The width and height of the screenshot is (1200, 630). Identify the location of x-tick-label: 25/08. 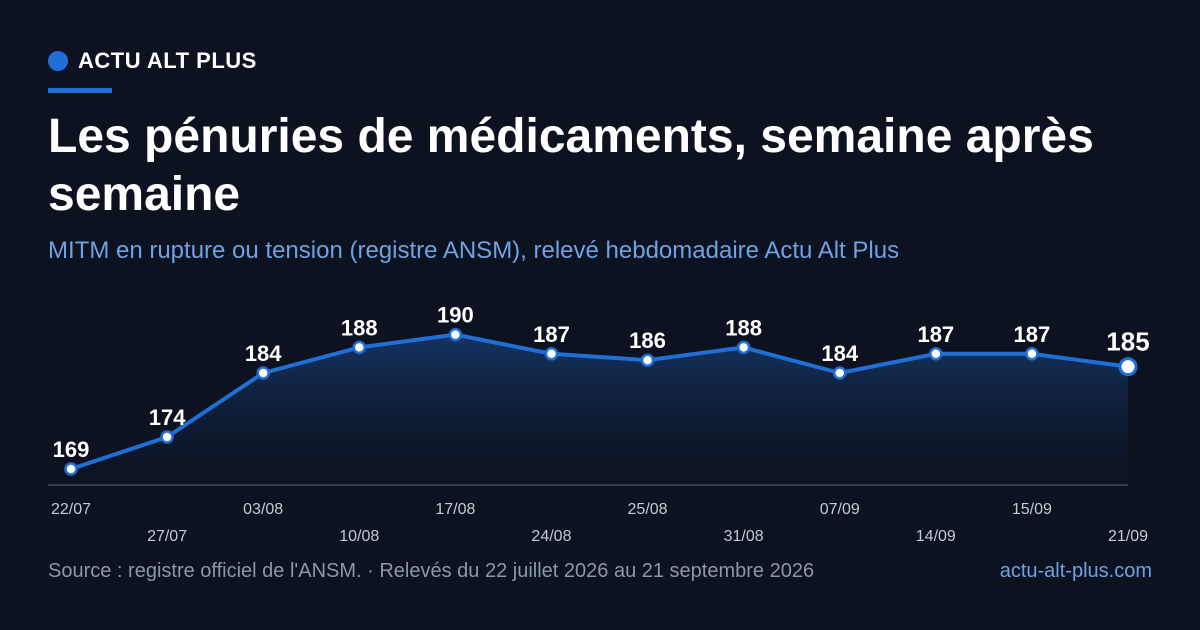
(648, 509).